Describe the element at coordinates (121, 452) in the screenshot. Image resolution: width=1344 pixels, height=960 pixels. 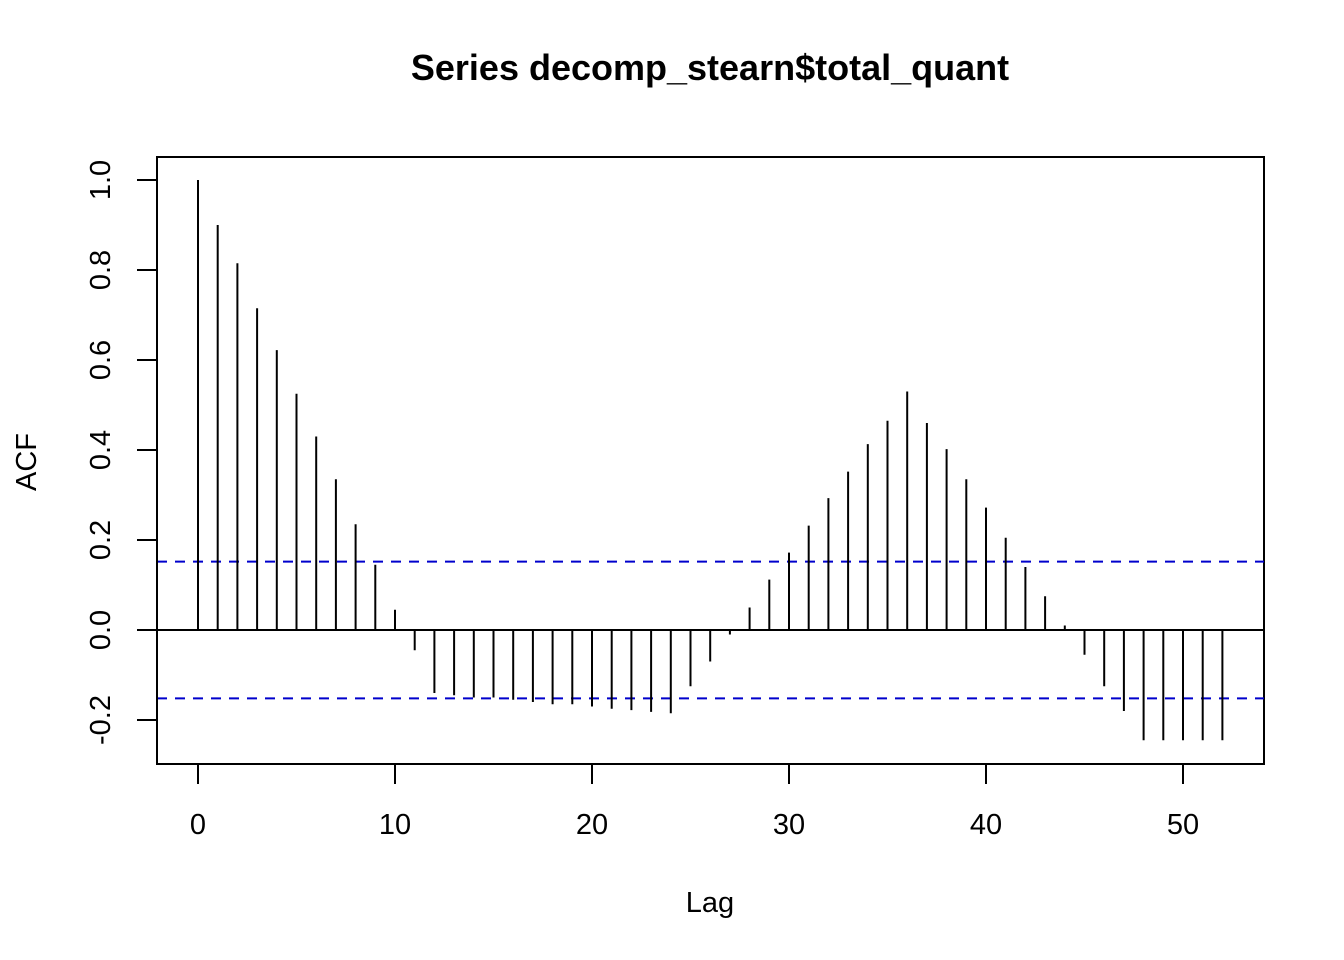
I see `y-axis: -0.2 0.0 0.2 0.4 0.6 0.8 1.0` at that location.